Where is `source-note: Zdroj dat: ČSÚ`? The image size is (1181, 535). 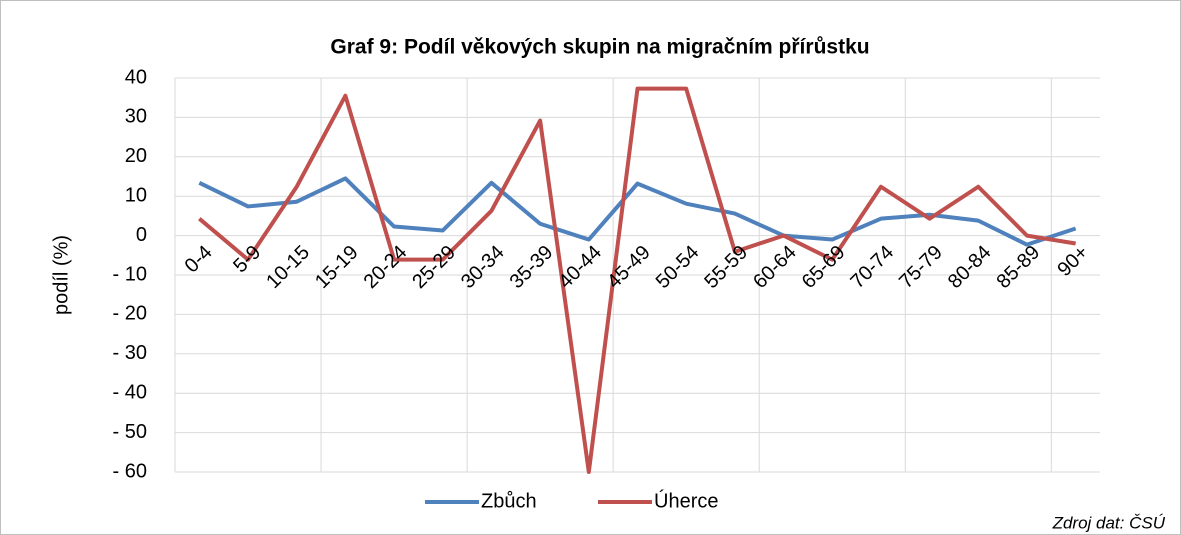 source-note: Zdroj dat: ČSÚ is located at coordinates (1109, 522).